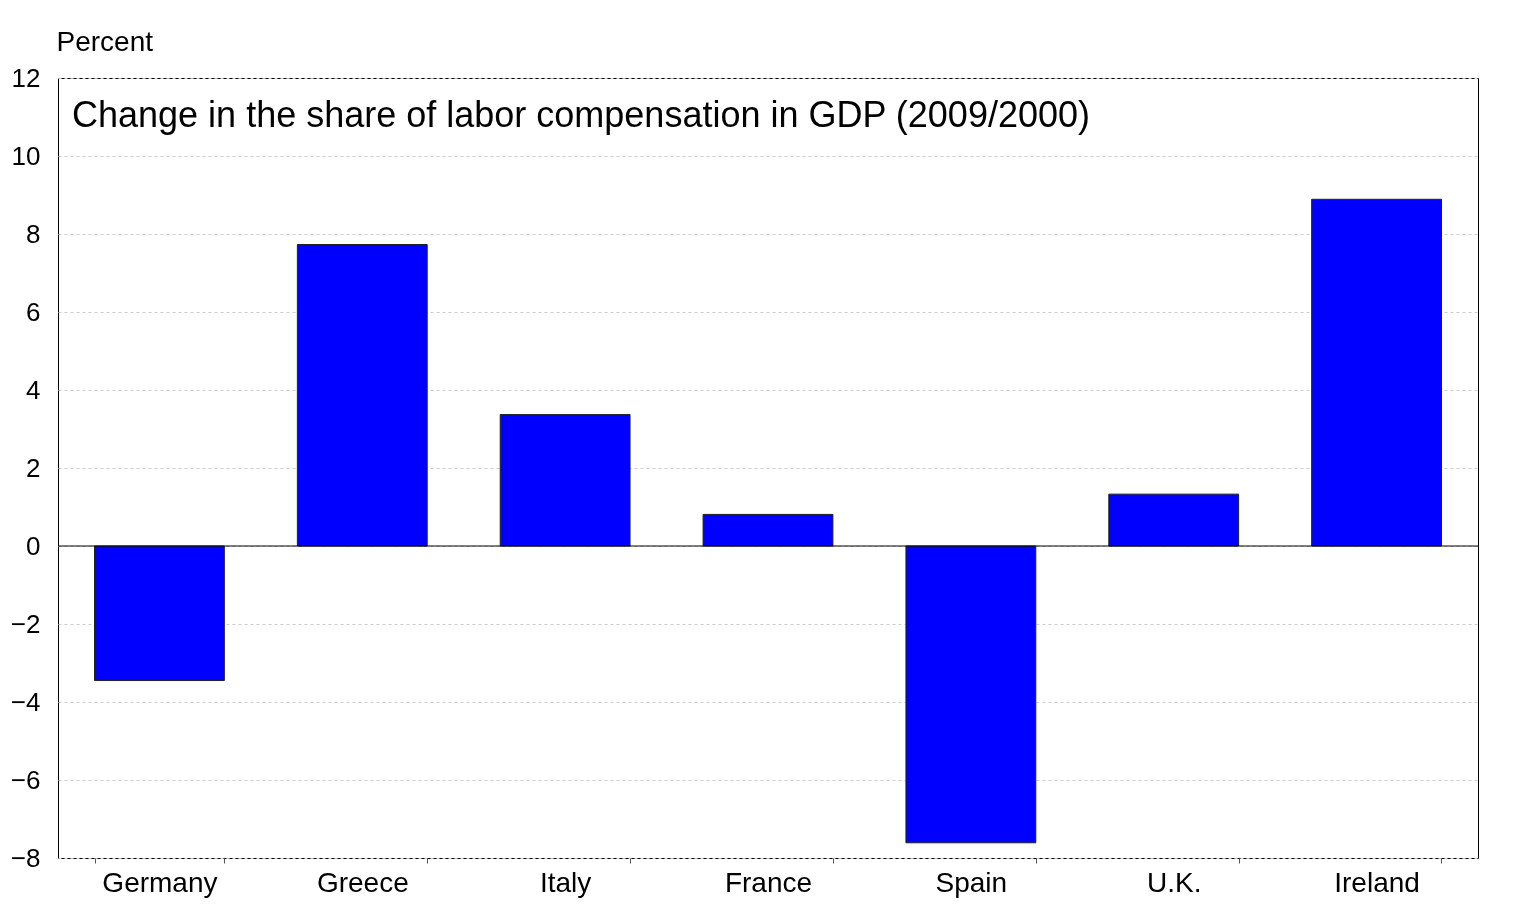 This screenshot has width=1522, height=916. What do you see at coordinates (768, 882) in the screenshot?
I see `x-tick-label: France` at bounding box center [768, 882].